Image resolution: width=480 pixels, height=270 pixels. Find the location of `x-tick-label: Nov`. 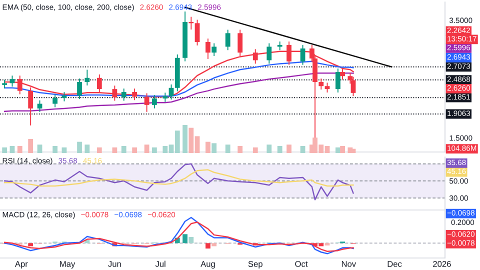

x-tick-label: Nov is located at coordinates (349, 264).